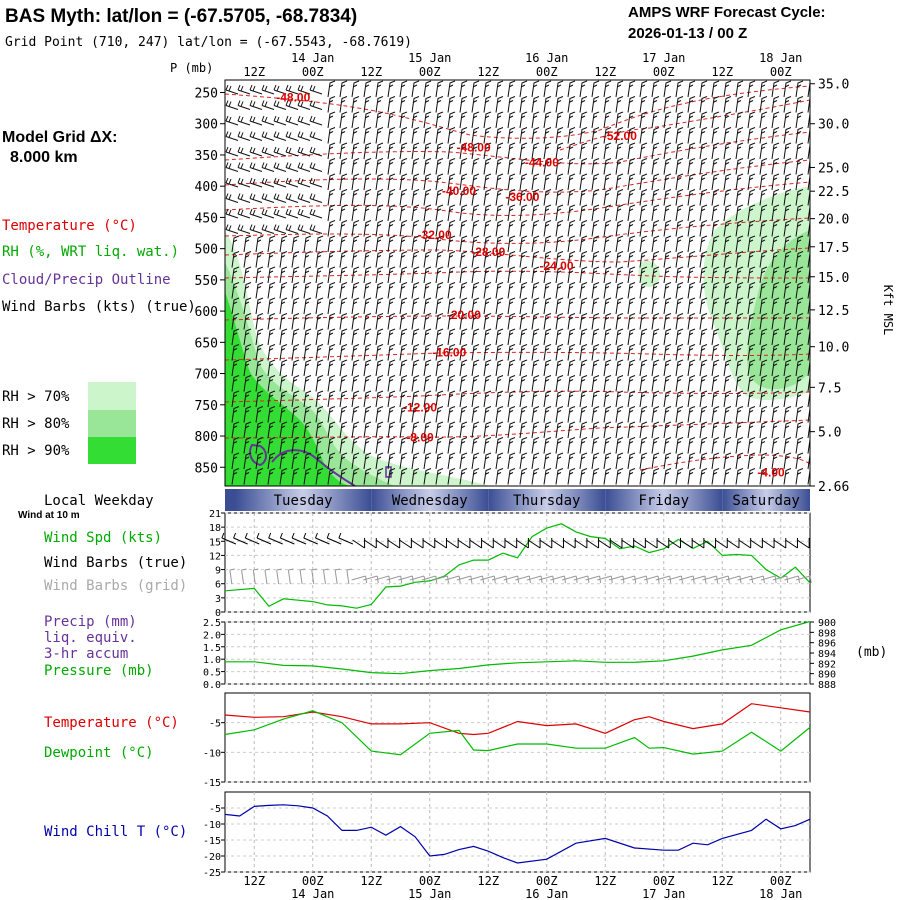 The image size is (900, 900). I want to click on isotherm-label: -8.00, so click(420, 437).